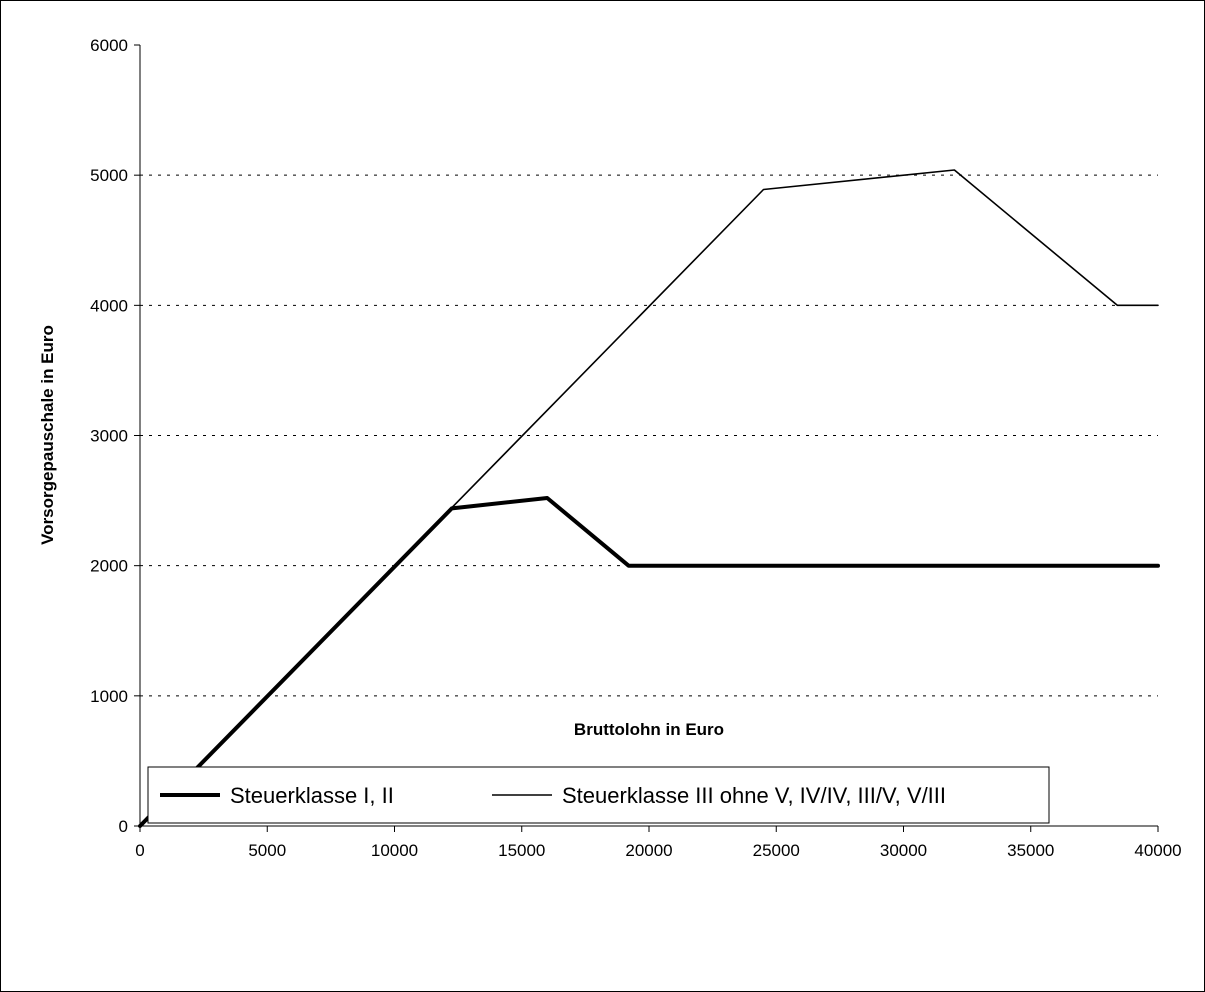 Image resolution: width=1205 pixels, height=992 pixels. I want to click on x-tick-label-6: 30000, so click(903, 850).